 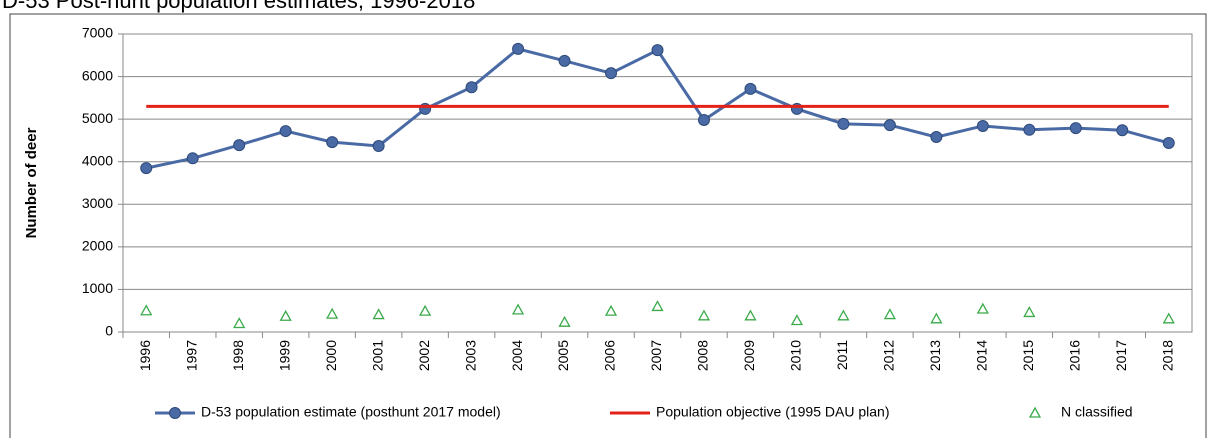 I want to click on x-tick-label: 2002, so click(x=424, y=355).